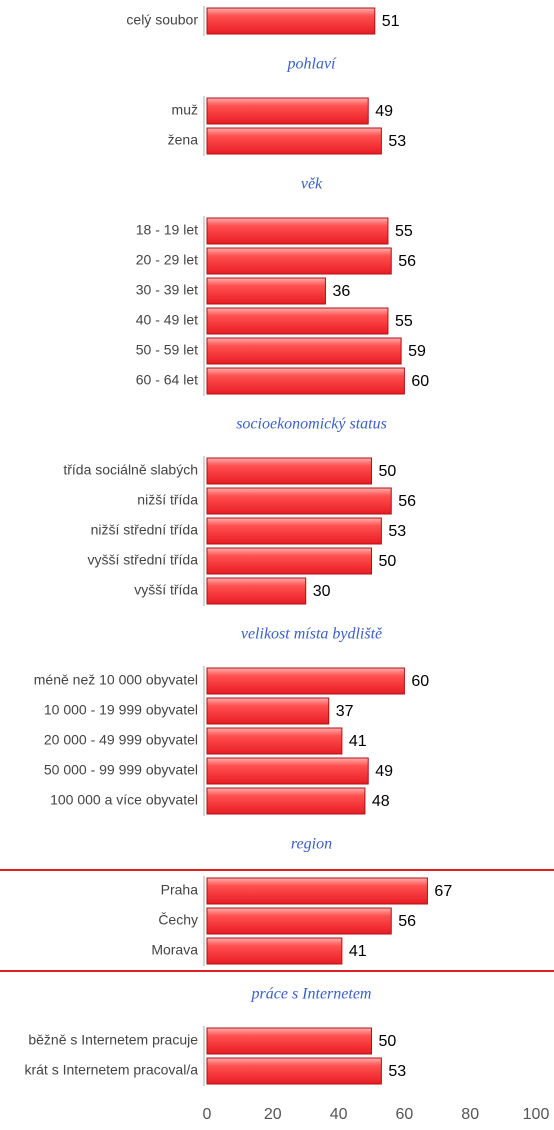 The width and height of the screenshot is (554, 1130). I want to click on value-label: 59, so click(417, 351).